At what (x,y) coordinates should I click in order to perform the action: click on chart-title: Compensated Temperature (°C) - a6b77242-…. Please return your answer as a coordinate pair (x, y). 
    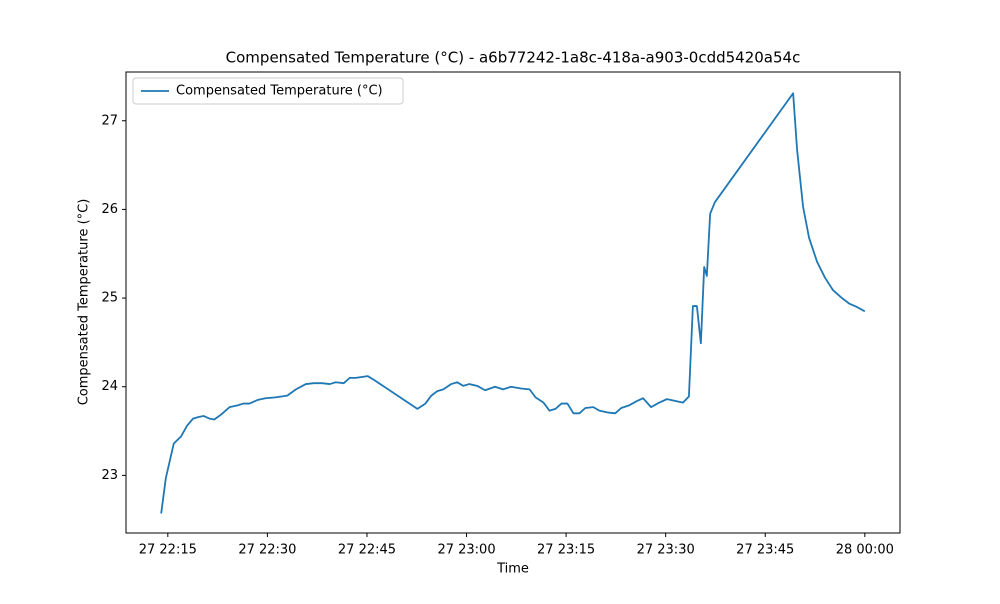
    Looking at the image, I should click on (513, 58).